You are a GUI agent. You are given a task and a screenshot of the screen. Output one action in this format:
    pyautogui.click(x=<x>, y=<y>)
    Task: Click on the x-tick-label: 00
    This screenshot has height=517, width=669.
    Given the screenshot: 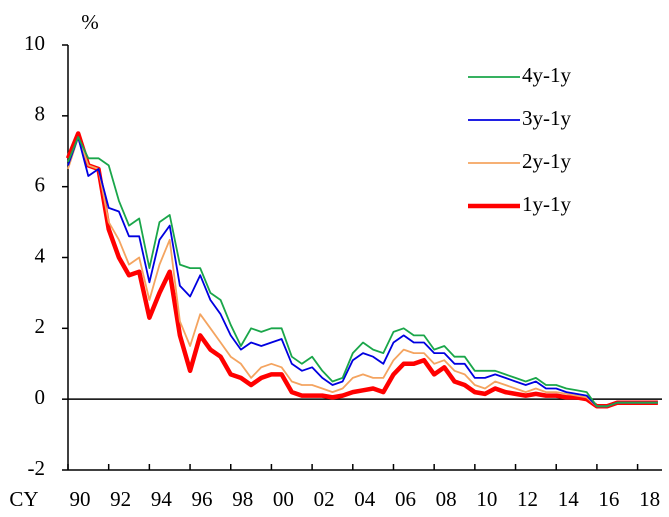 What is the action you would take?
    pyautogui.click(x=283, y=499)
    